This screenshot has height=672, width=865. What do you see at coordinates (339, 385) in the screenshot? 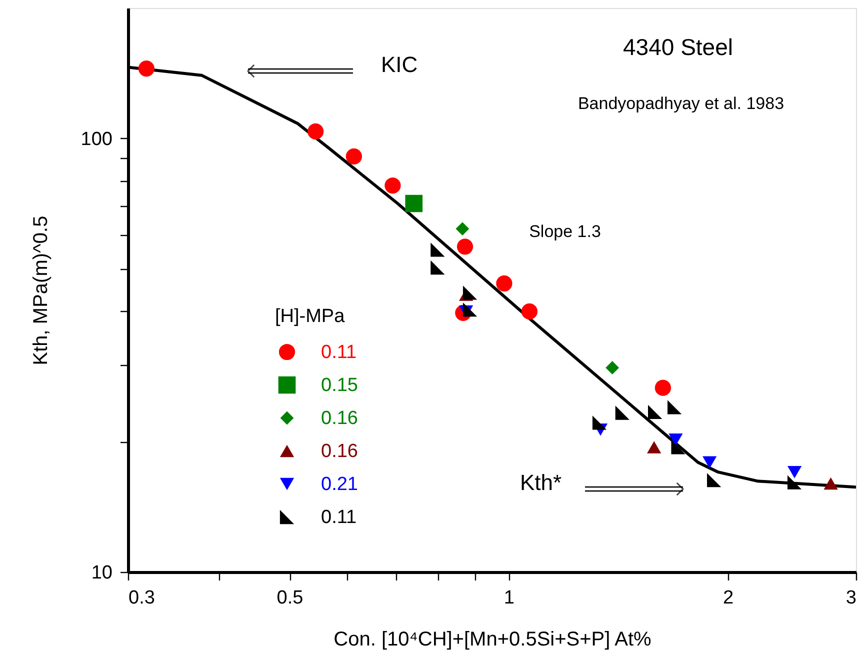
I see `legend-label: 0.15` at bounding box center [339, 385].